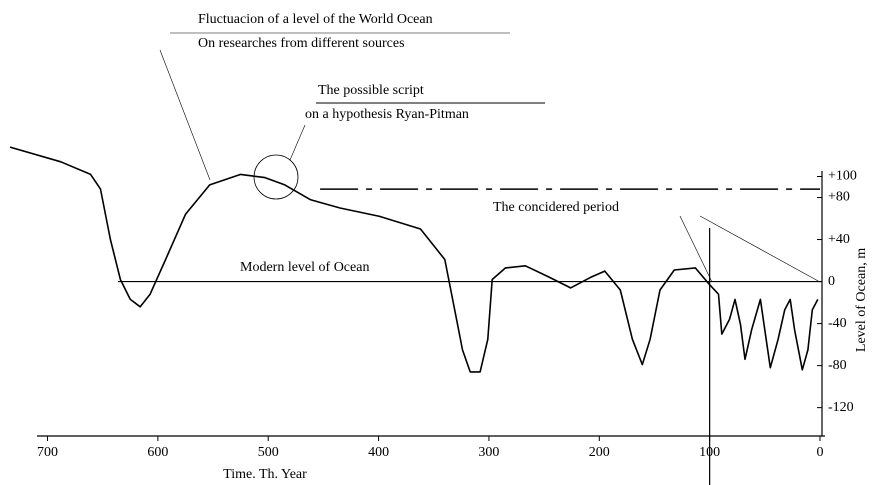  What do you see at coordinates (47, 452) in the screenshot?
I see `x-tick-label: 700` at bounding box center [47, 452].